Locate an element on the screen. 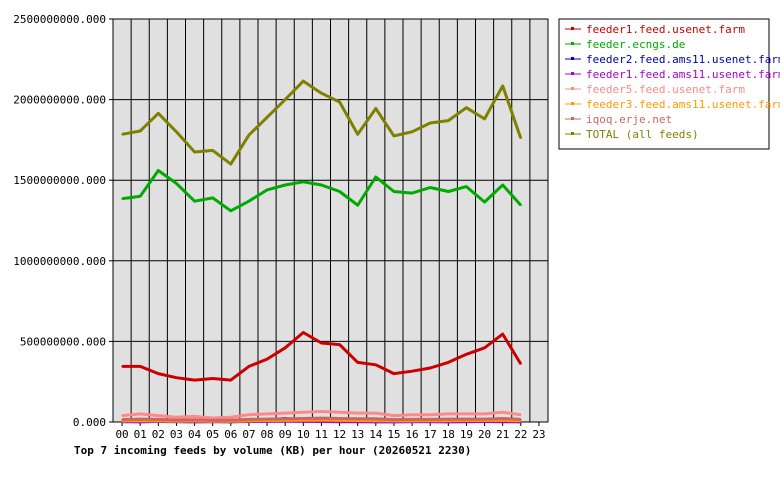 This screenshot has width=780, height=480. legend-label: feeder2.feed.ams11.usenet.farm is located at coordinates (683, 59).